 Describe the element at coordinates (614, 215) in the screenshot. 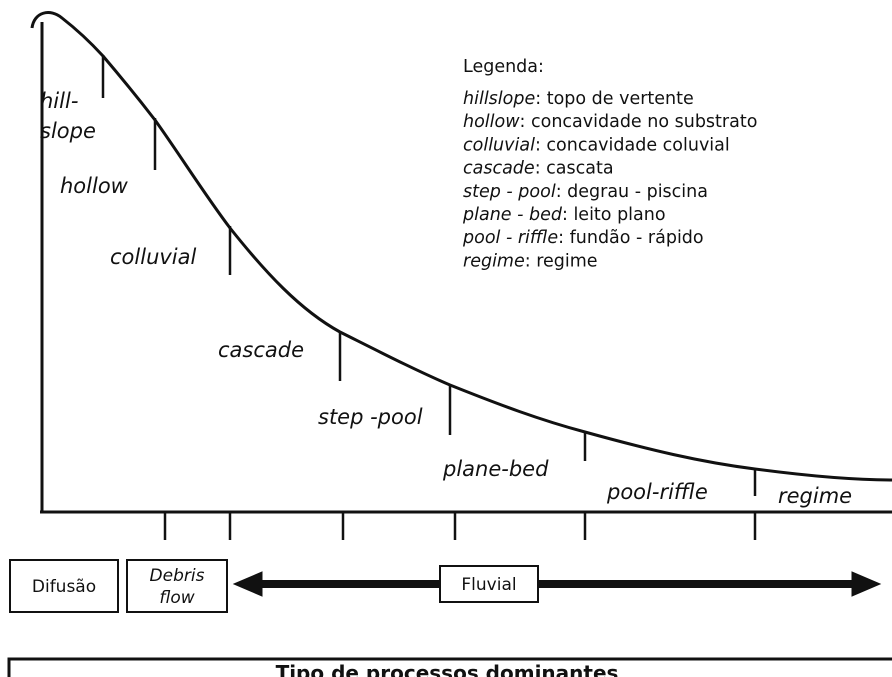

I see `legend-text: : leito plano` at that location.